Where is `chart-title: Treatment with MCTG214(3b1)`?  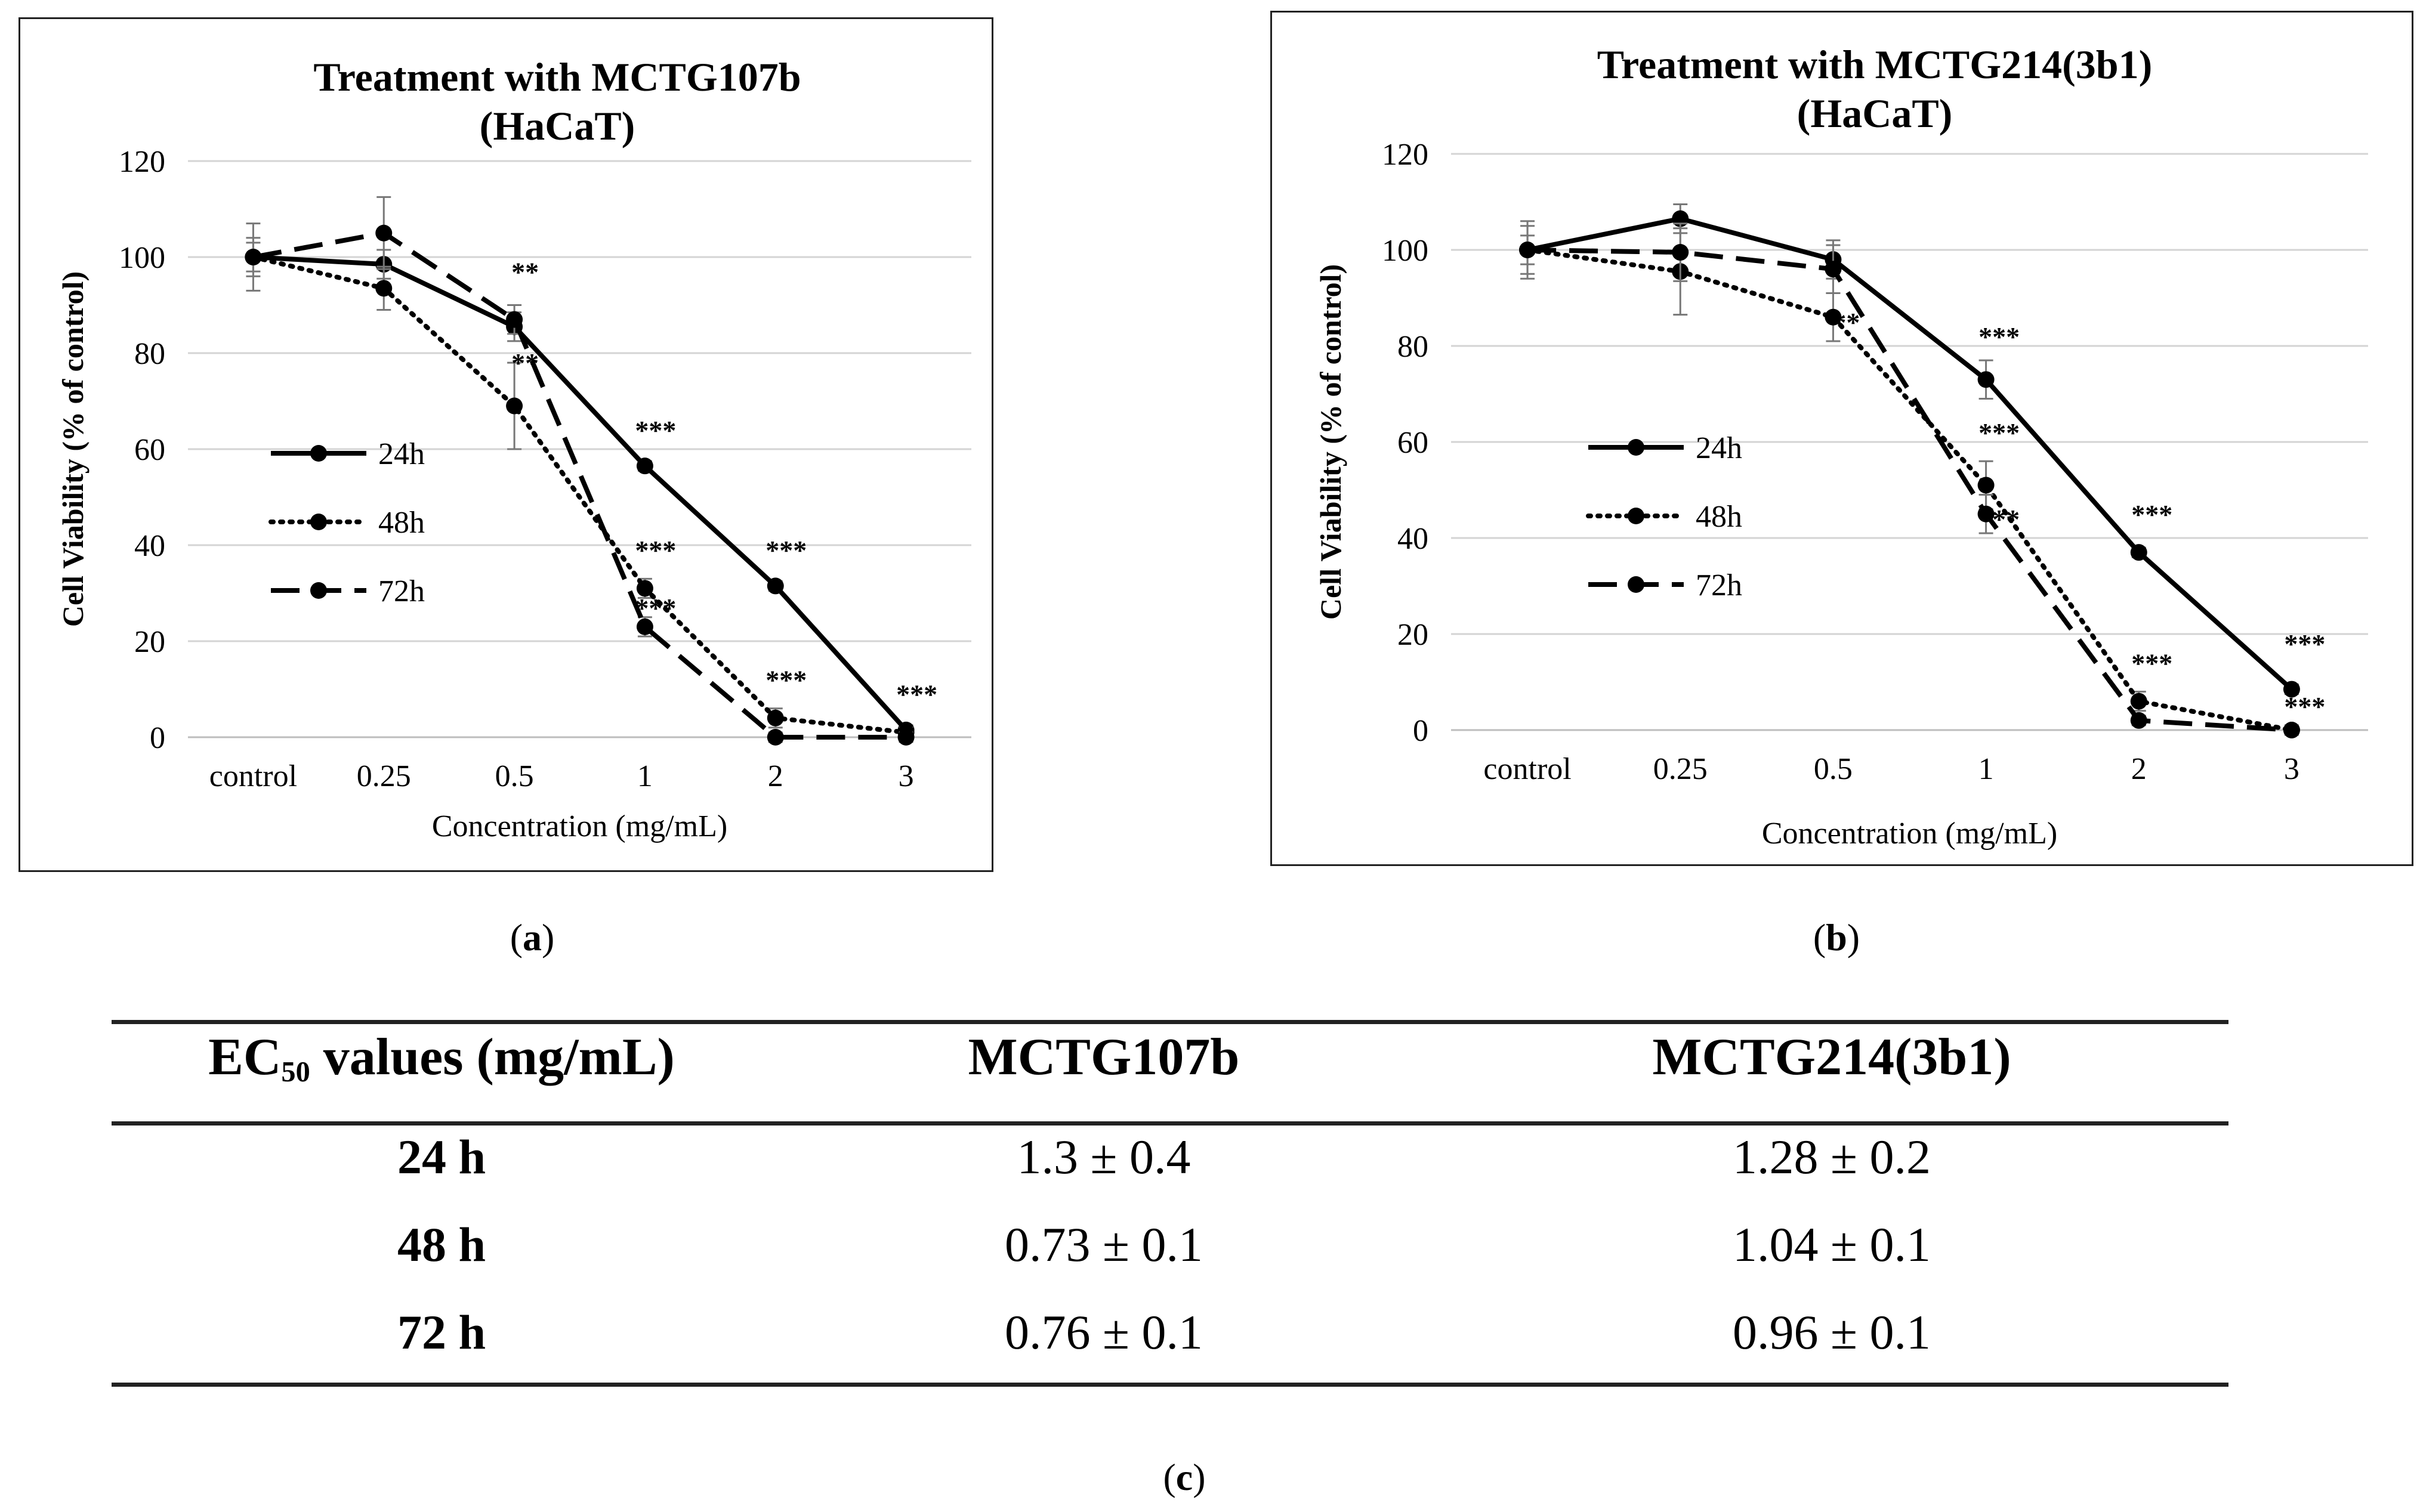
chart-title: Treatment with MCTG214(3b1) is located at coordinates (1875, 64).